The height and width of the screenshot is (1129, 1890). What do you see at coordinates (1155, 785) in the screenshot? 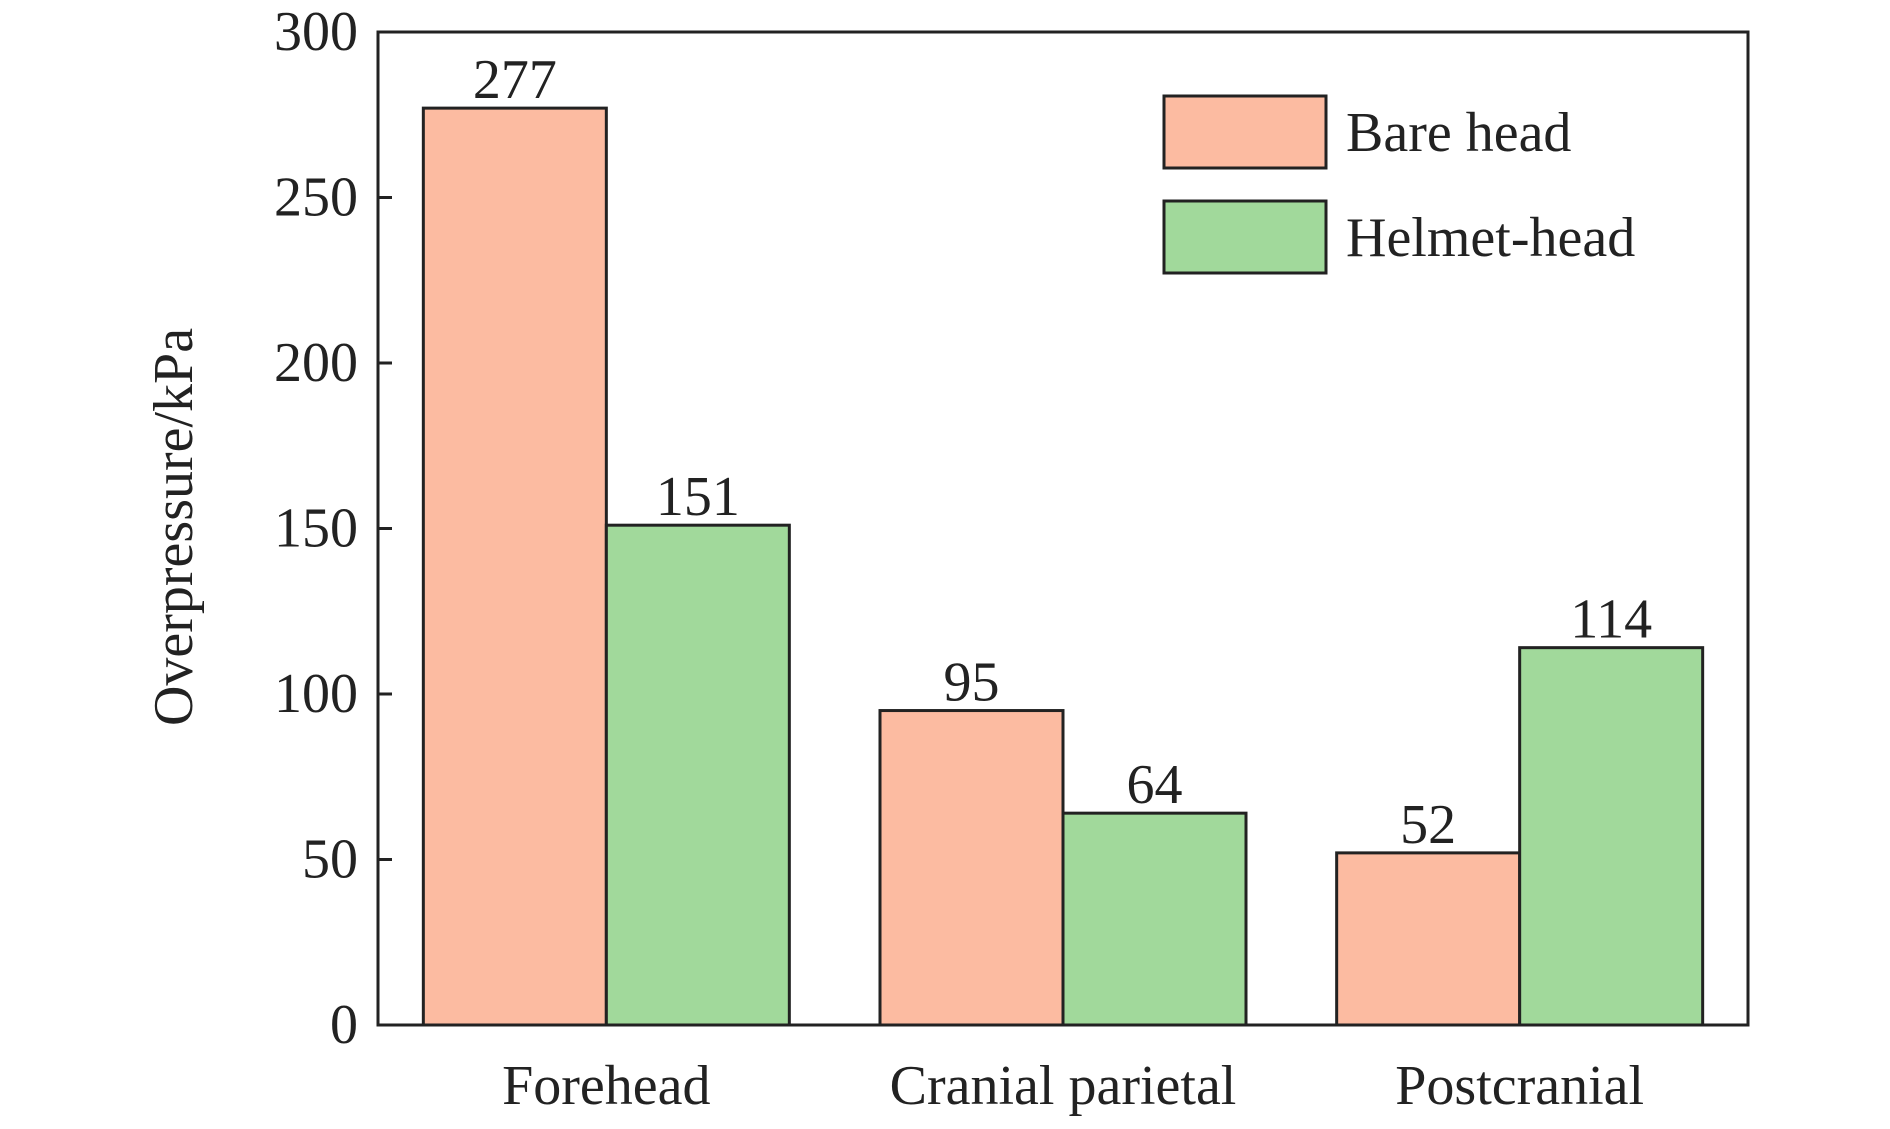
I see `data-label: 64` at bounding box center [1155, 785].